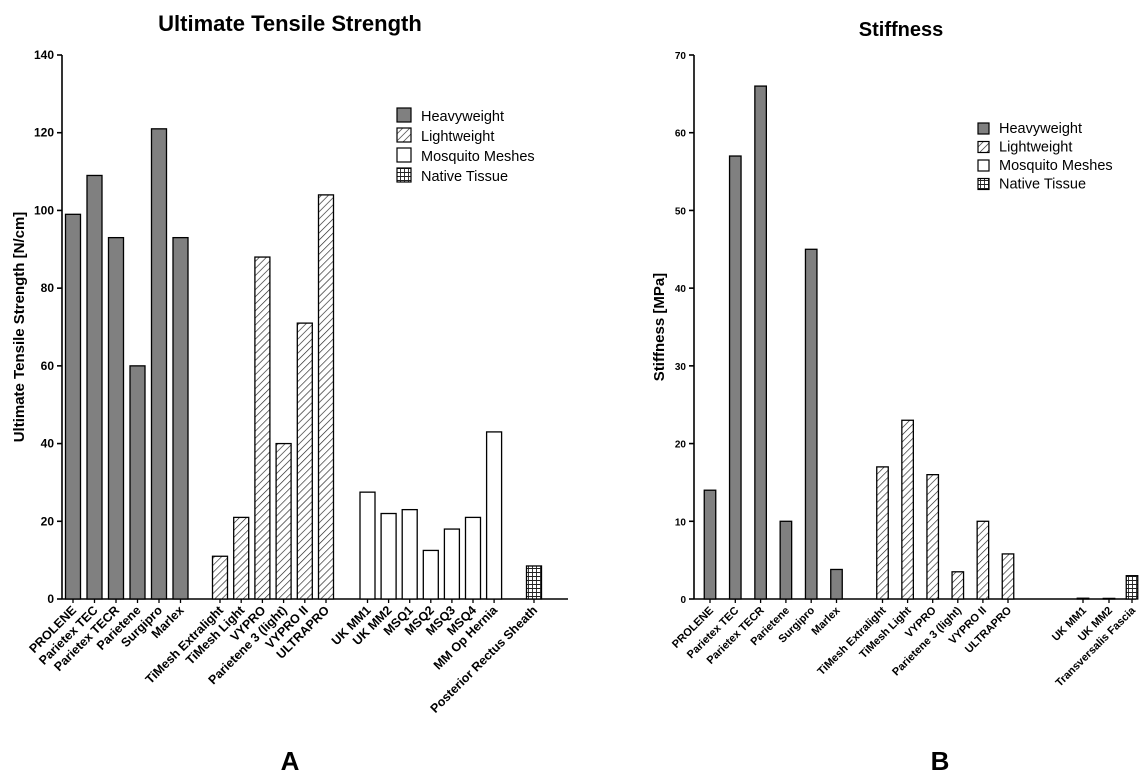 The width and height of the screenshot is (1139, 780). What do you see at coordinates (681, 211) in the screenshot?
I see `y-tick-label: 50` at bounding box center [681, 211].